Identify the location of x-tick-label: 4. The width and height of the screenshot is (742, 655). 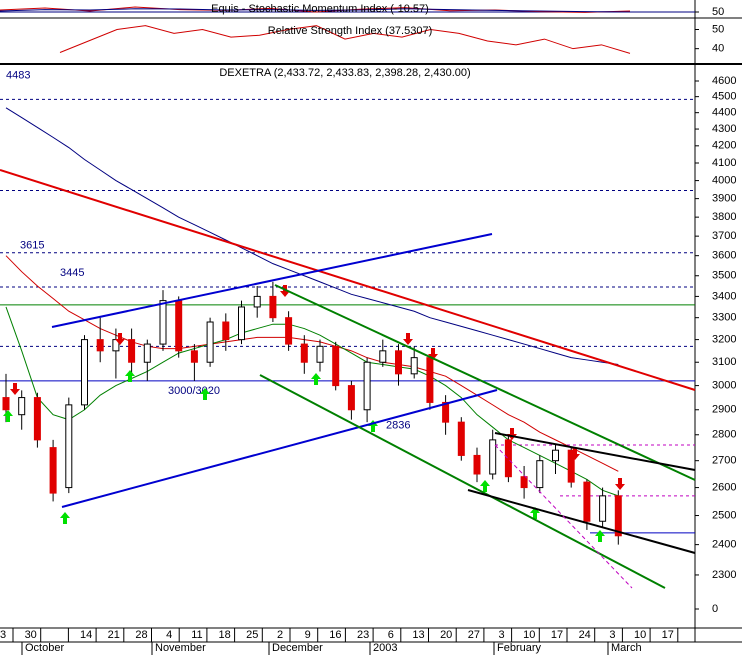
(169, 635).